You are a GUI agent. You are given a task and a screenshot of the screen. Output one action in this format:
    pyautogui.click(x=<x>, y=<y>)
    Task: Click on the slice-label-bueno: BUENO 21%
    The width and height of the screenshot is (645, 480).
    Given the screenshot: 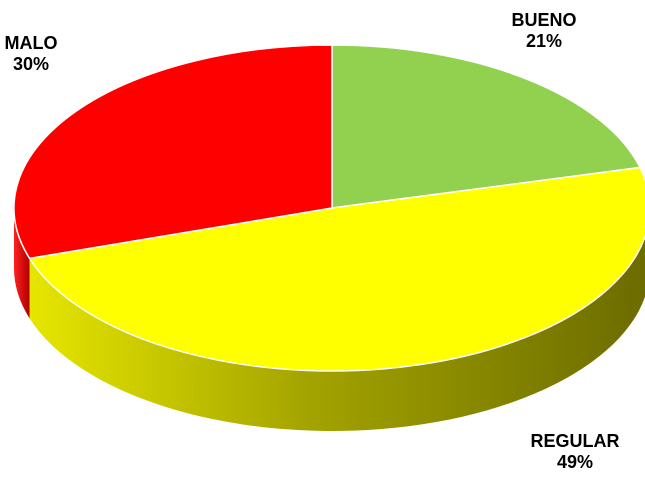 What is the action you would take?
    pyautogui.click(x=544, y=31)
    